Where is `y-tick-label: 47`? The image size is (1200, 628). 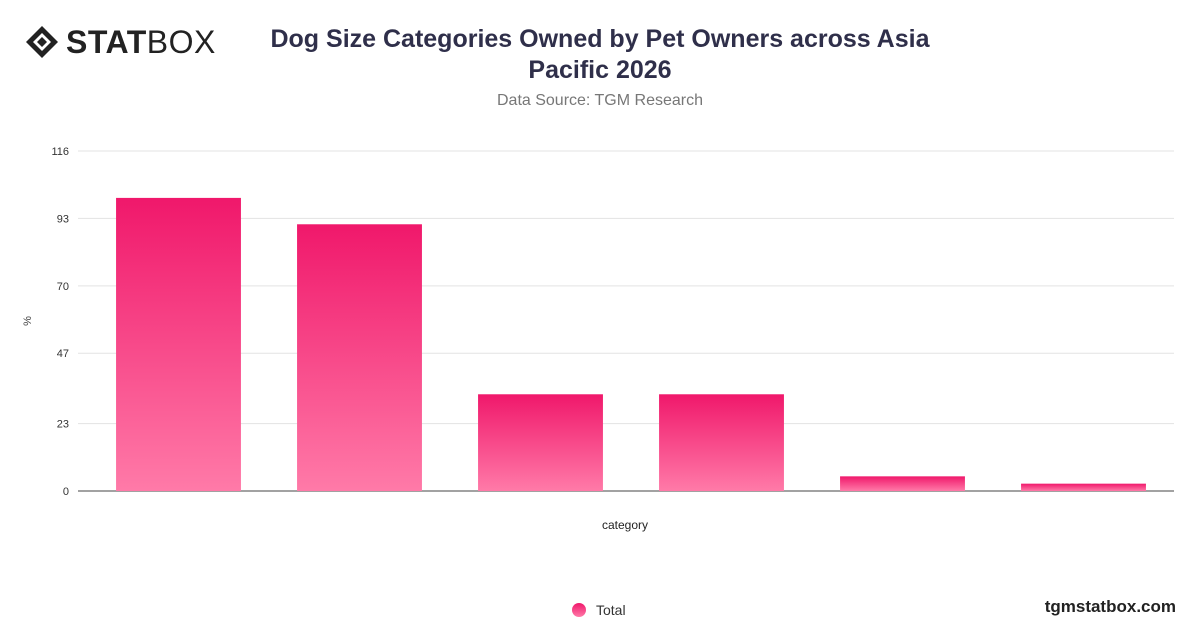
y-tick-label: 47 is located at coordinates (63, 354).